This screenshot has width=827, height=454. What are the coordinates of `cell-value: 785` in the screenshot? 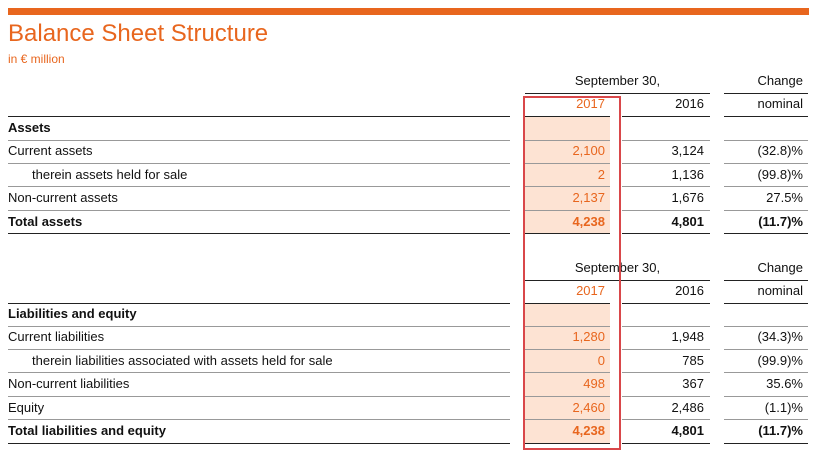 It's located at (693, 360).